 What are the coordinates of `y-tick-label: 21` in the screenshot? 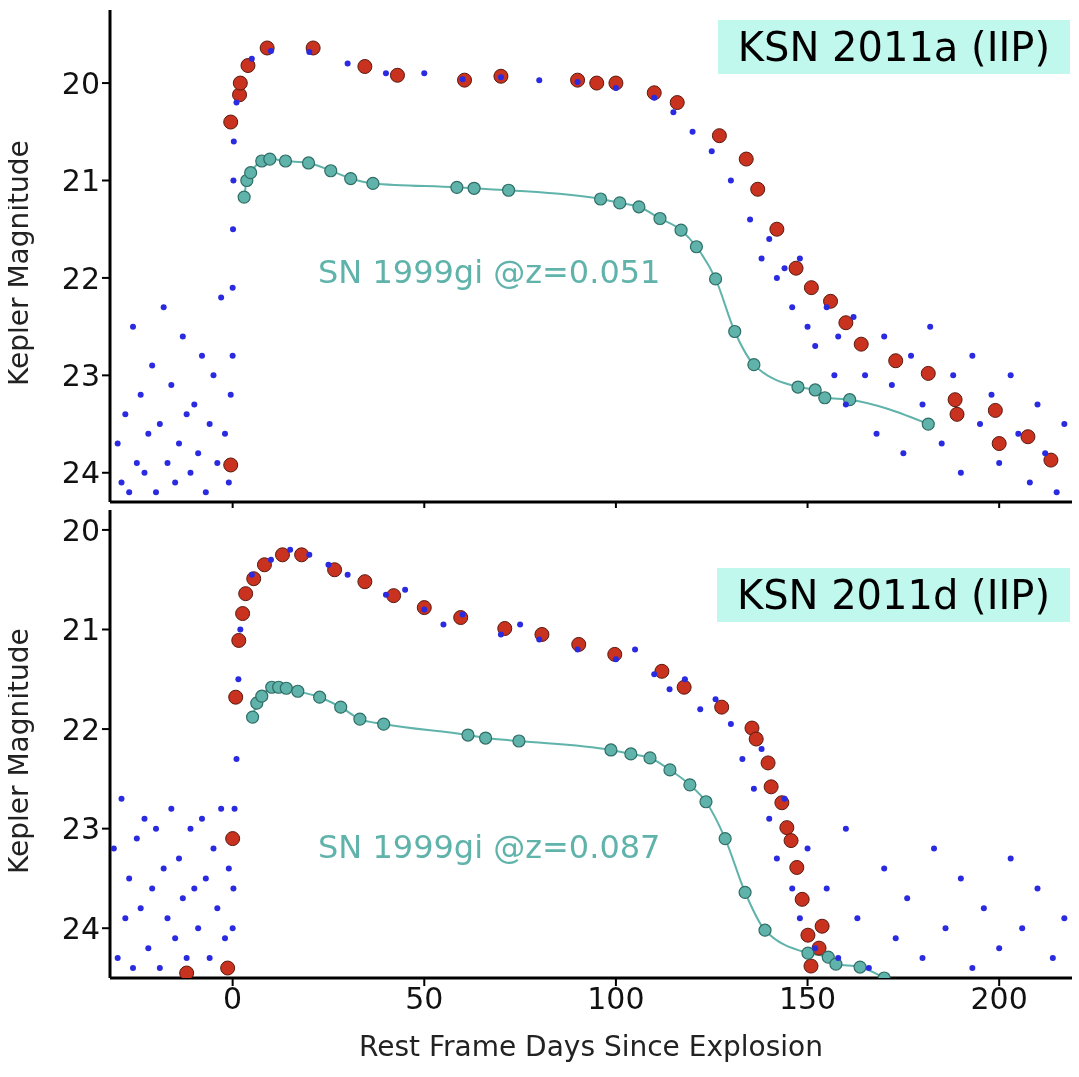 It's located at (80, 630).